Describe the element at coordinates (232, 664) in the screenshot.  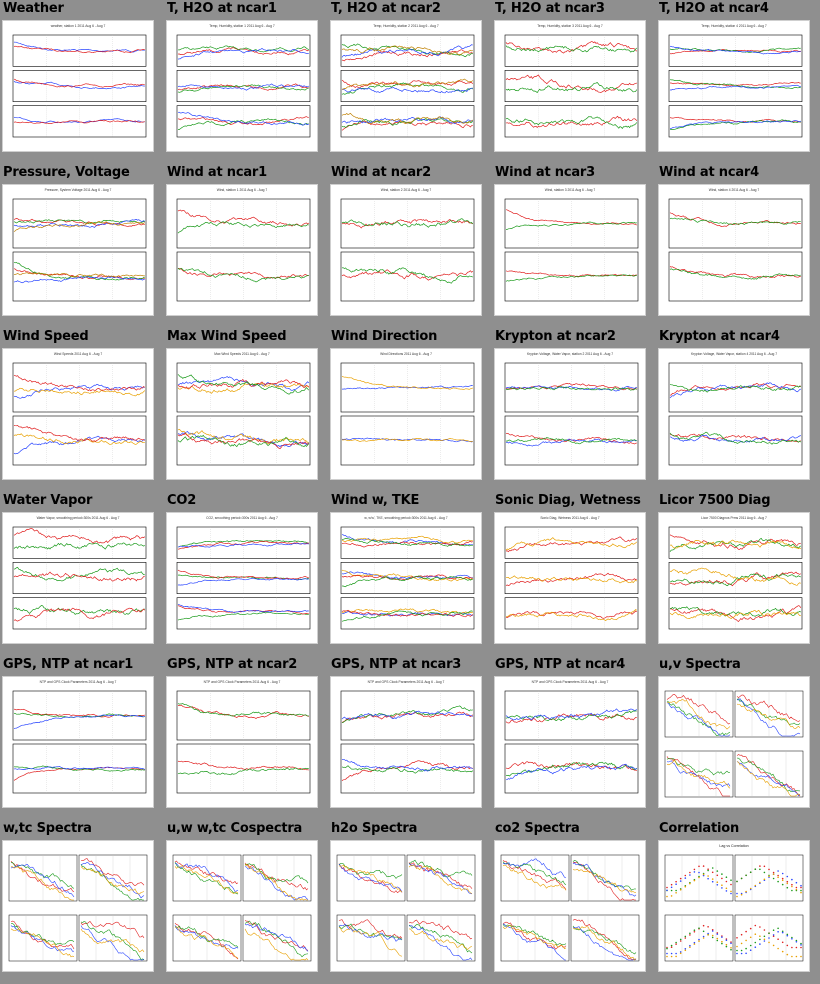
I see `plot-title: GPS, NTP at ncar2` at that location.